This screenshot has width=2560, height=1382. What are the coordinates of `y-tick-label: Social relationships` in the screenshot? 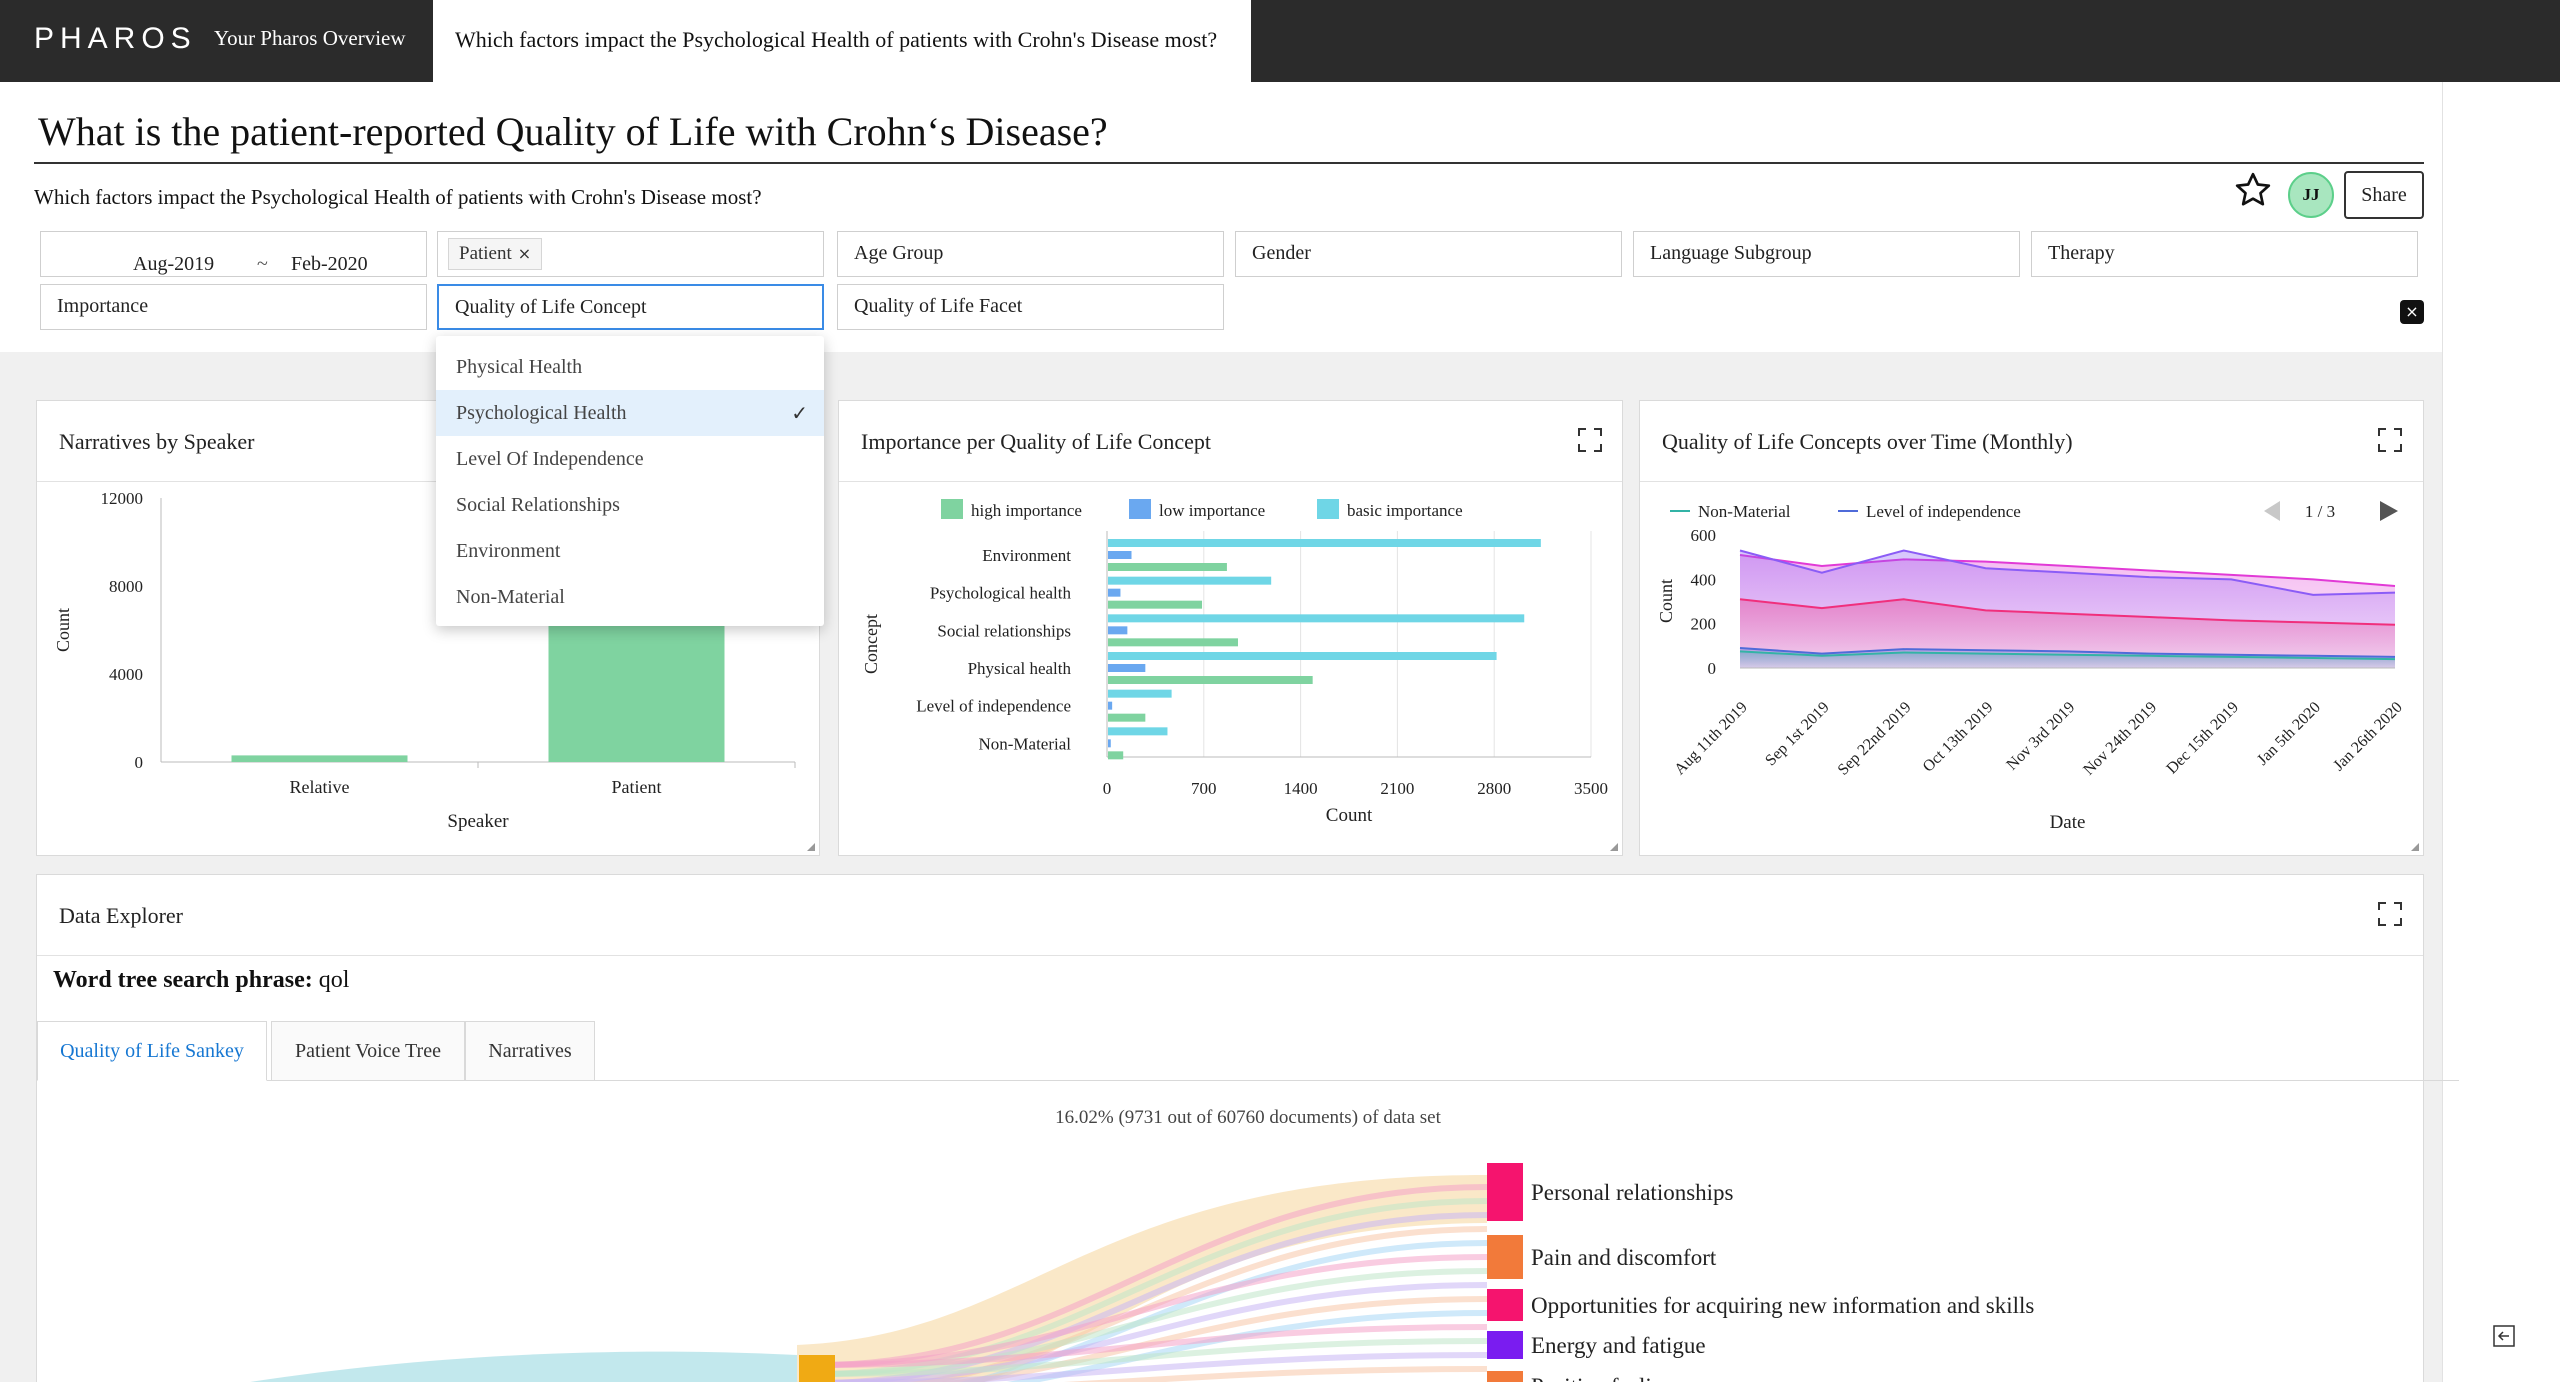 It's located at (1004, 630).